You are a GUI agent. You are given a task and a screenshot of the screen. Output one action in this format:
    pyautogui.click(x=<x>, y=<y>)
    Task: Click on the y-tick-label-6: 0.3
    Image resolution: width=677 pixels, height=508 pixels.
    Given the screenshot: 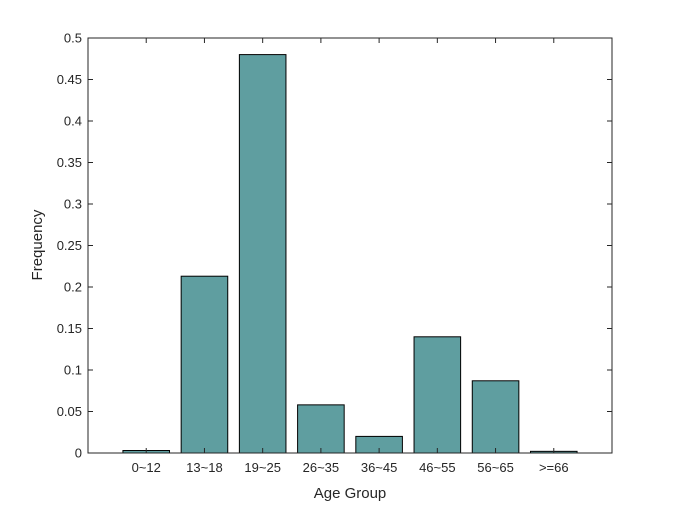 What is the action you would take?
    pyautogui.click(x=73, y=204)
    